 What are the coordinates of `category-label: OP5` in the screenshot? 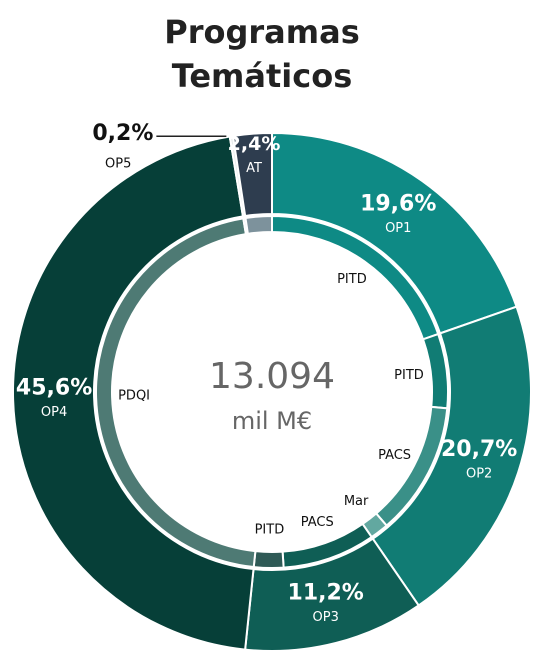 It's located at (118, 164).